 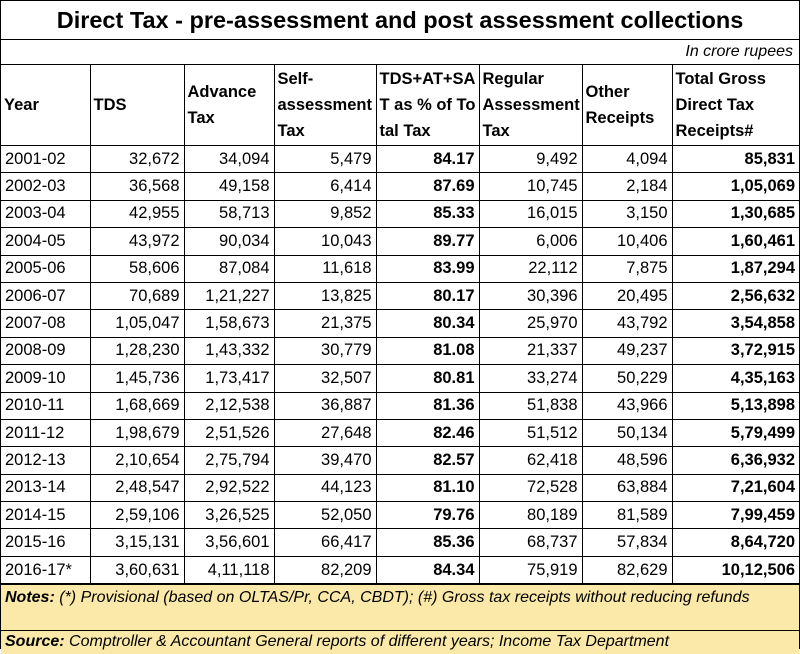 What do you see at coordinates (46, 378) in the screenshot?
I see `cell-year: 2009-10` at bounding box center [46, 378].